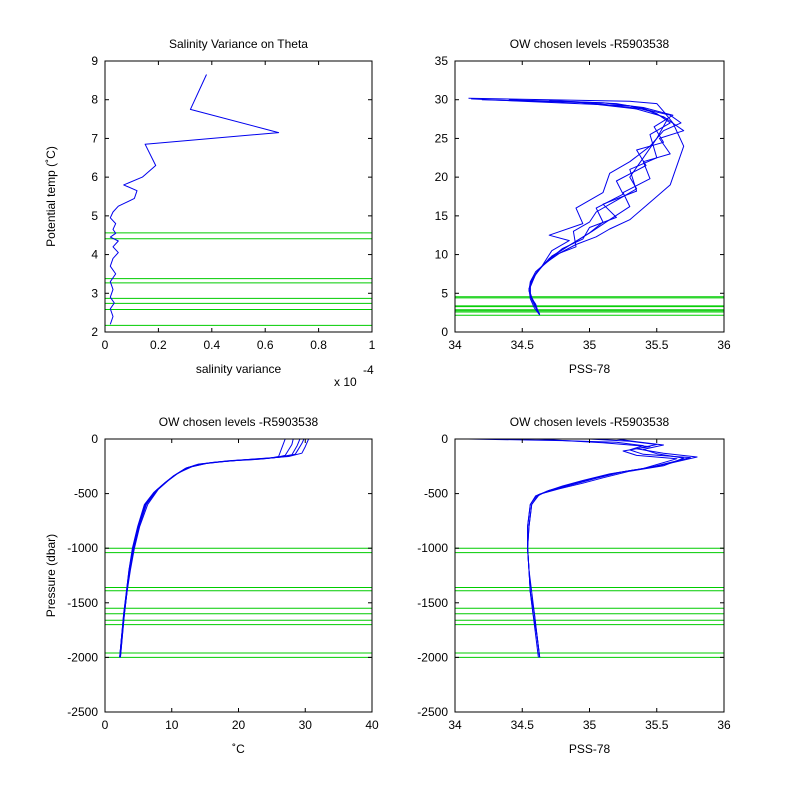 This screenshot has height=800, width=800. Describe the element at coordinates (306, 725) in the screenshot. I see `x-tick-label: 30` at that location.